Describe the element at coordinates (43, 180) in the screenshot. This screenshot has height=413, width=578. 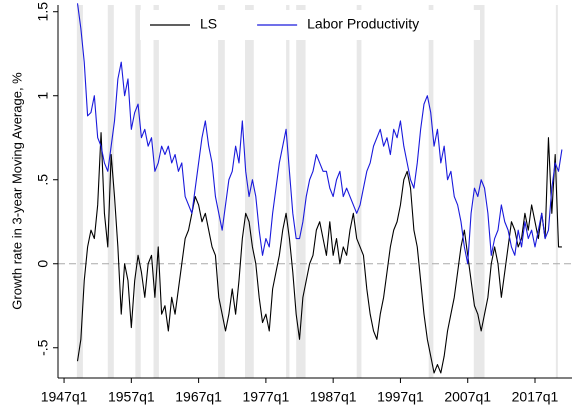
I see `y-tick-label: .5` at that location.